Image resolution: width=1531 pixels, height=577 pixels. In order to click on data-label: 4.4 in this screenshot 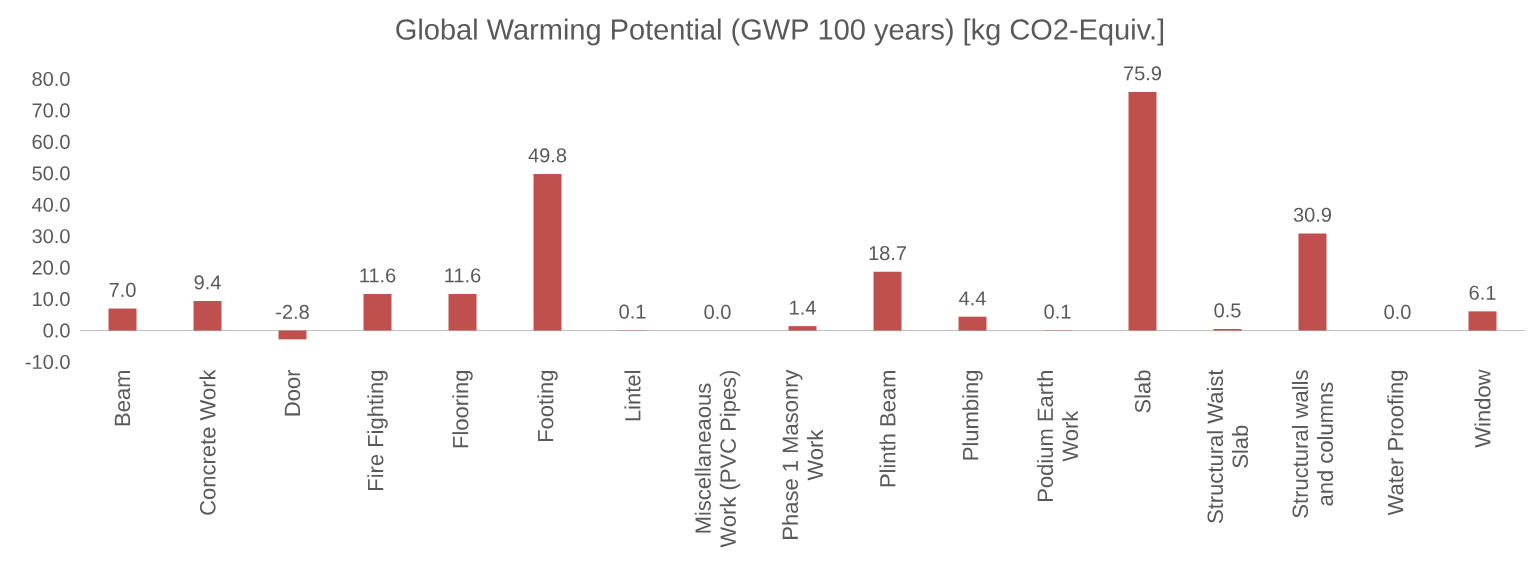, I will do `click(972, 298)`.